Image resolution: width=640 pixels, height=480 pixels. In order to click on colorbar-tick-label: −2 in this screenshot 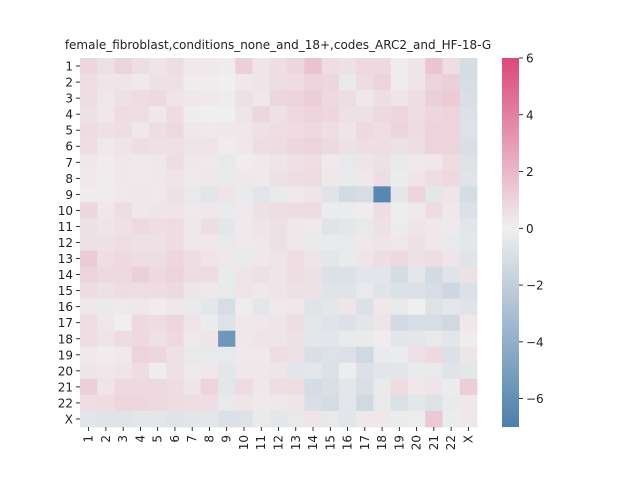, I will do `click(535, 286)`.